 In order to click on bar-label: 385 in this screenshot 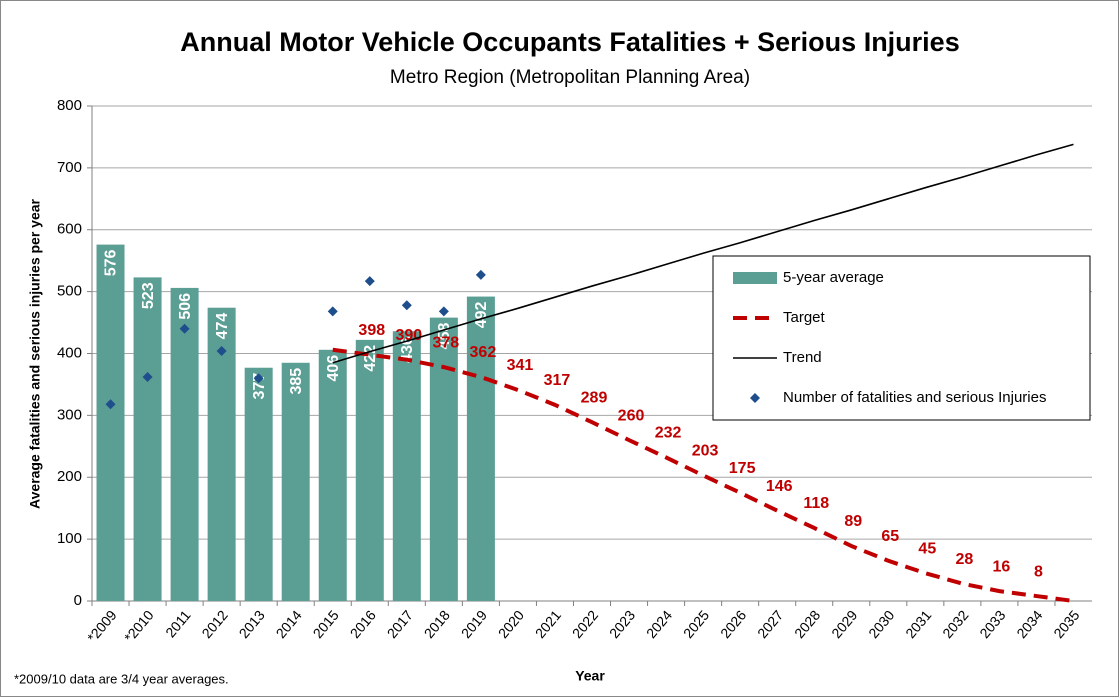, I will do `click(296, 381)`.